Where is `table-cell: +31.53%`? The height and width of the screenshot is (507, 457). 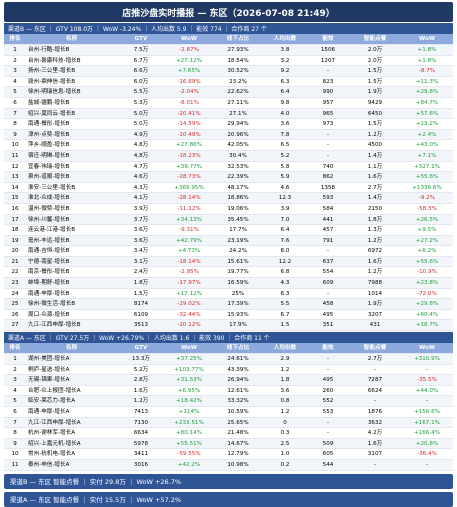 table-cell: +31.53% is located at coordinates (189, 380).